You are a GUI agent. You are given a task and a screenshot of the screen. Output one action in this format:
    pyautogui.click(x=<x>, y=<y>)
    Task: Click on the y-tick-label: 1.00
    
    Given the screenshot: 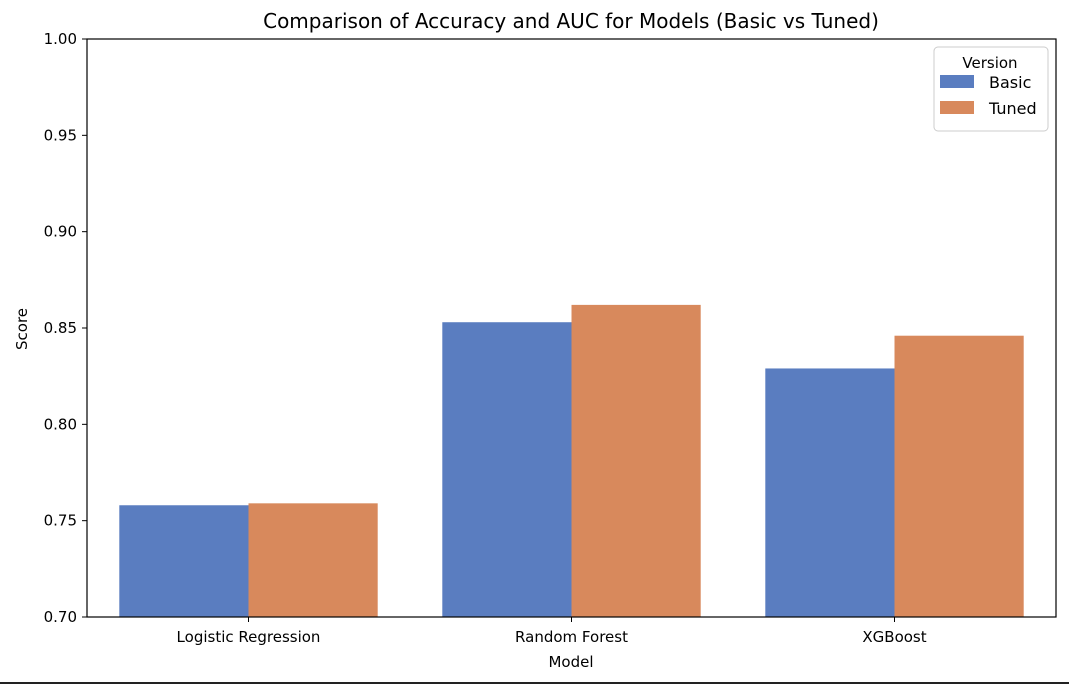 What is the action you would take?
    pyautogui.click(x=60, y=39)
    